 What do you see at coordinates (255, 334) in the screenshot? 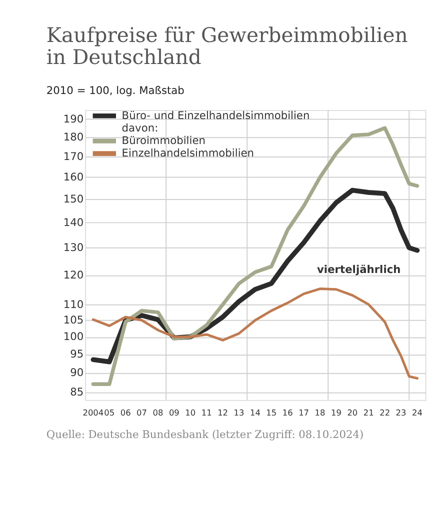
I see `line-series` at bounding box center [255, 334].